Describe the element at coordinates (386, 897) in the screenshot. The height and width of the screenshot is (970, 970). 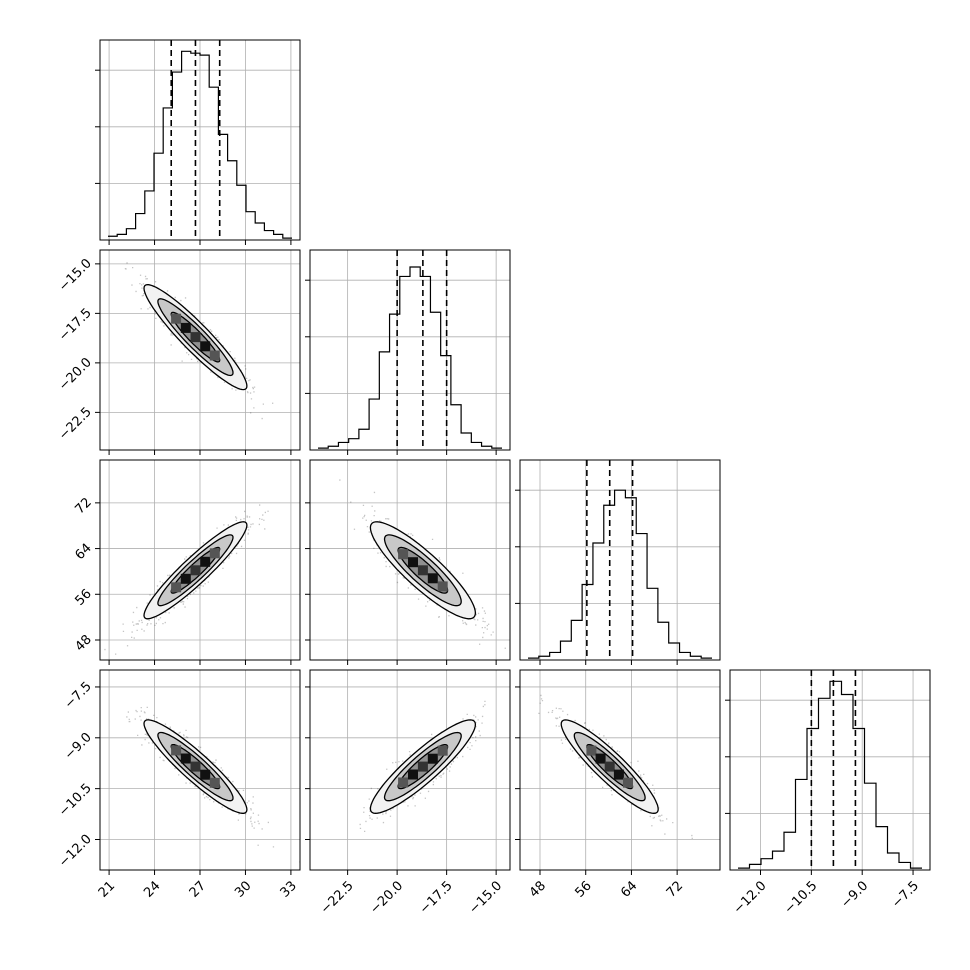
I see `x-tick-label-1-1: −20.0` at that location.